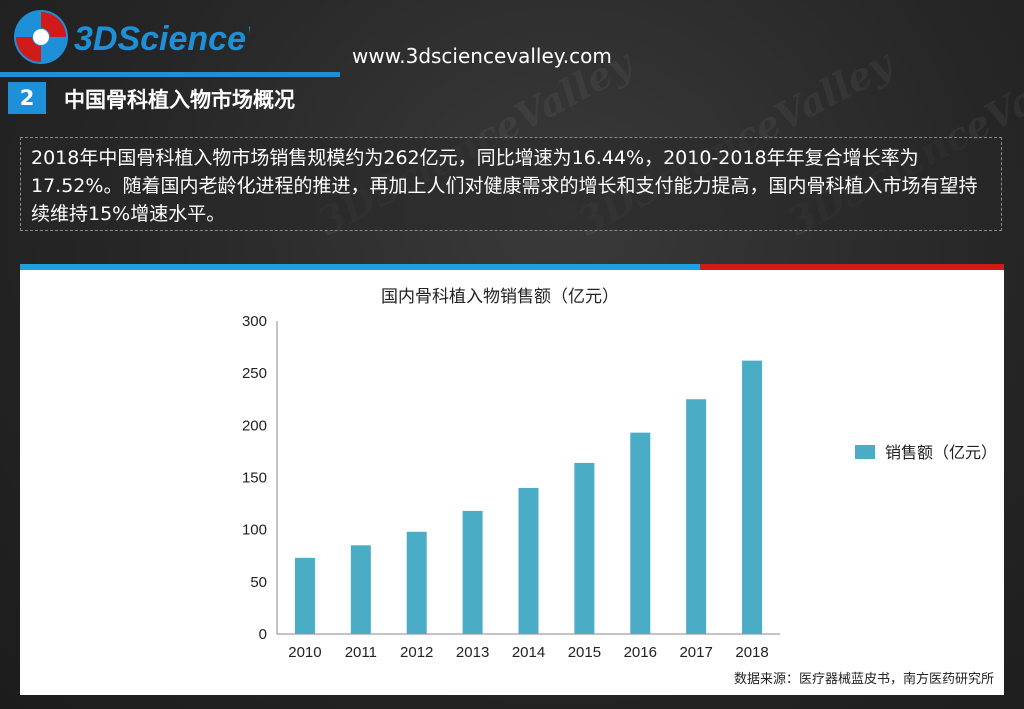 Image resolution: width=1024 pixels, height=709 pixels. Describe the element at coordinates (254, 373) in the screenshot. I see `y-tick-label: 250` at that location.